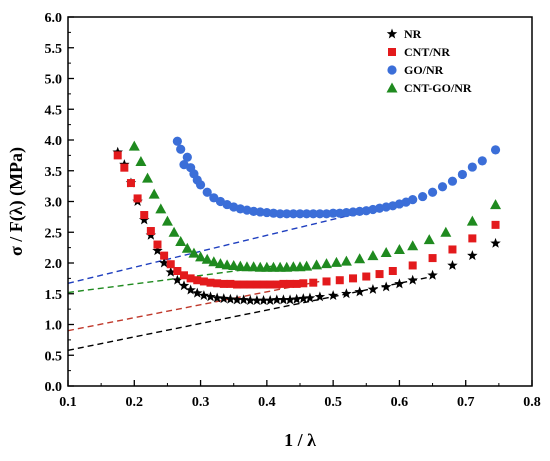 The height and width of the screenshot is (461, 550). What do you see at coordinates (54, 326) in the screenshot?
I see `y-tick-label: 1.0` at bounding box center [54, 326].